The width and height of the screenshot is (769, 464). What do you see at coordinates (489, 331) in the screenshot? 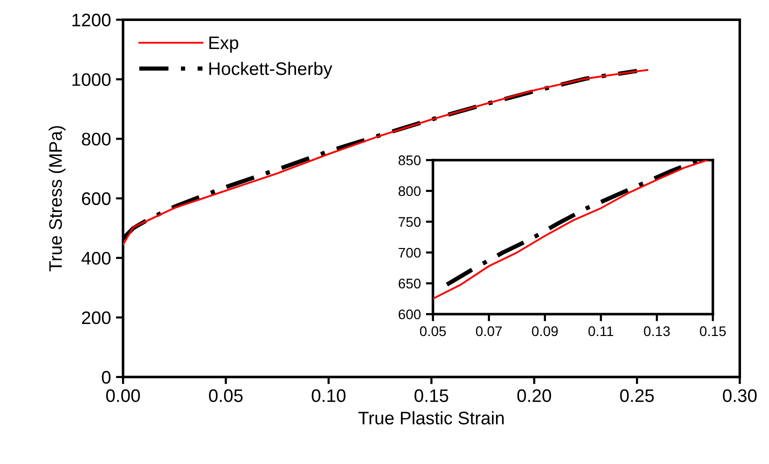
I see `x-tick-label: 0.07` at bounding box center [489, 331].